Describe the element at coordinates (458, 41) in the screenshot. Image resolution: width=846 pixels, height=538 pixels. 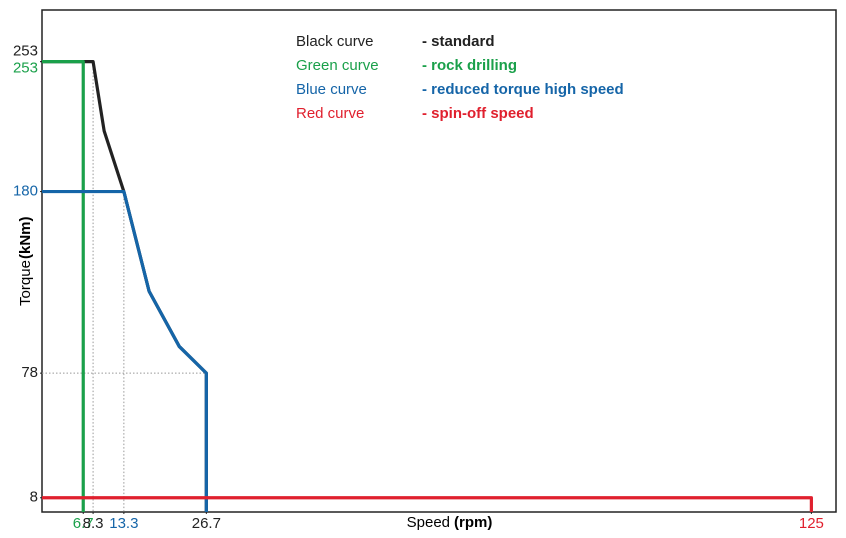
I see `legend-description: - standard` at that location.